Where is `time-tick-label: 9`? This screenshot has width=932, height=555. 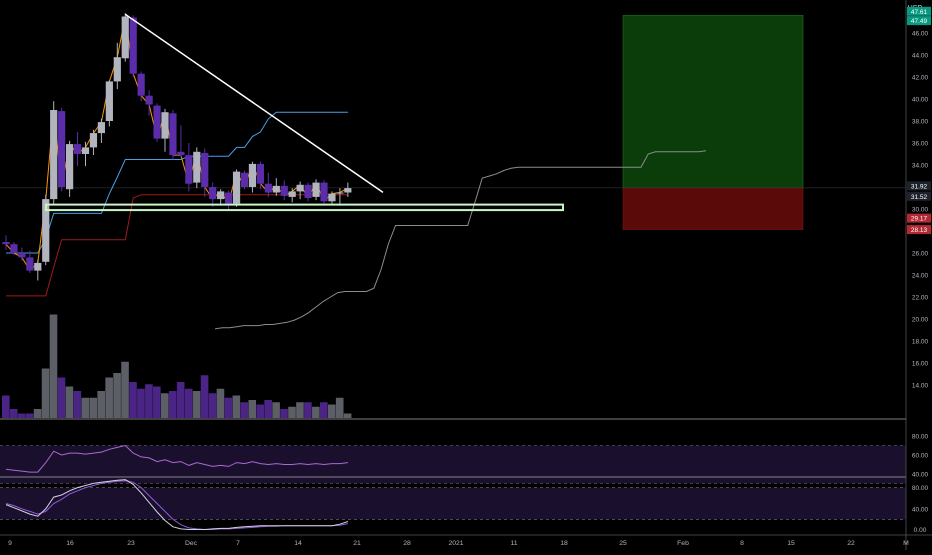 time-tick-label: 9 is located at coordinates (10, 543).